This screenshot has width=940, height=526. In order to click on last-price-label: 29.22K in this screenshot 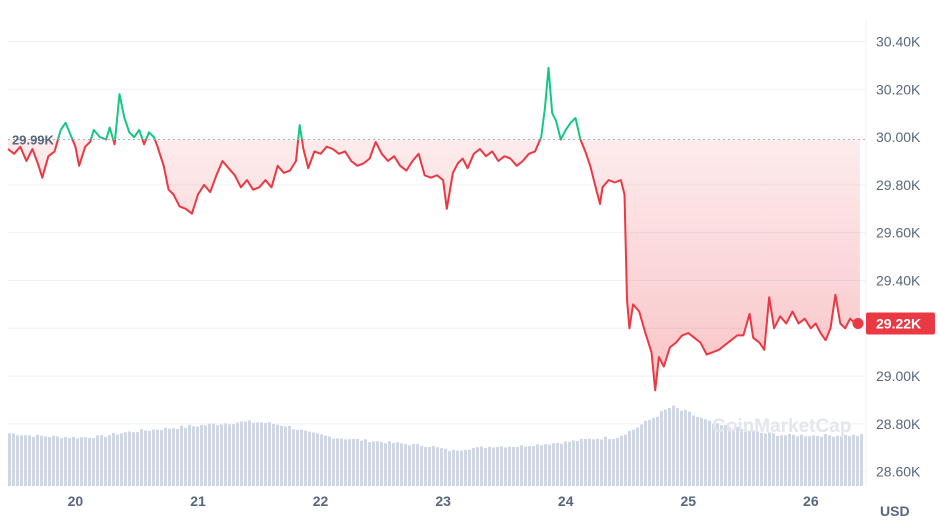, I will do `click(898, 323)`.